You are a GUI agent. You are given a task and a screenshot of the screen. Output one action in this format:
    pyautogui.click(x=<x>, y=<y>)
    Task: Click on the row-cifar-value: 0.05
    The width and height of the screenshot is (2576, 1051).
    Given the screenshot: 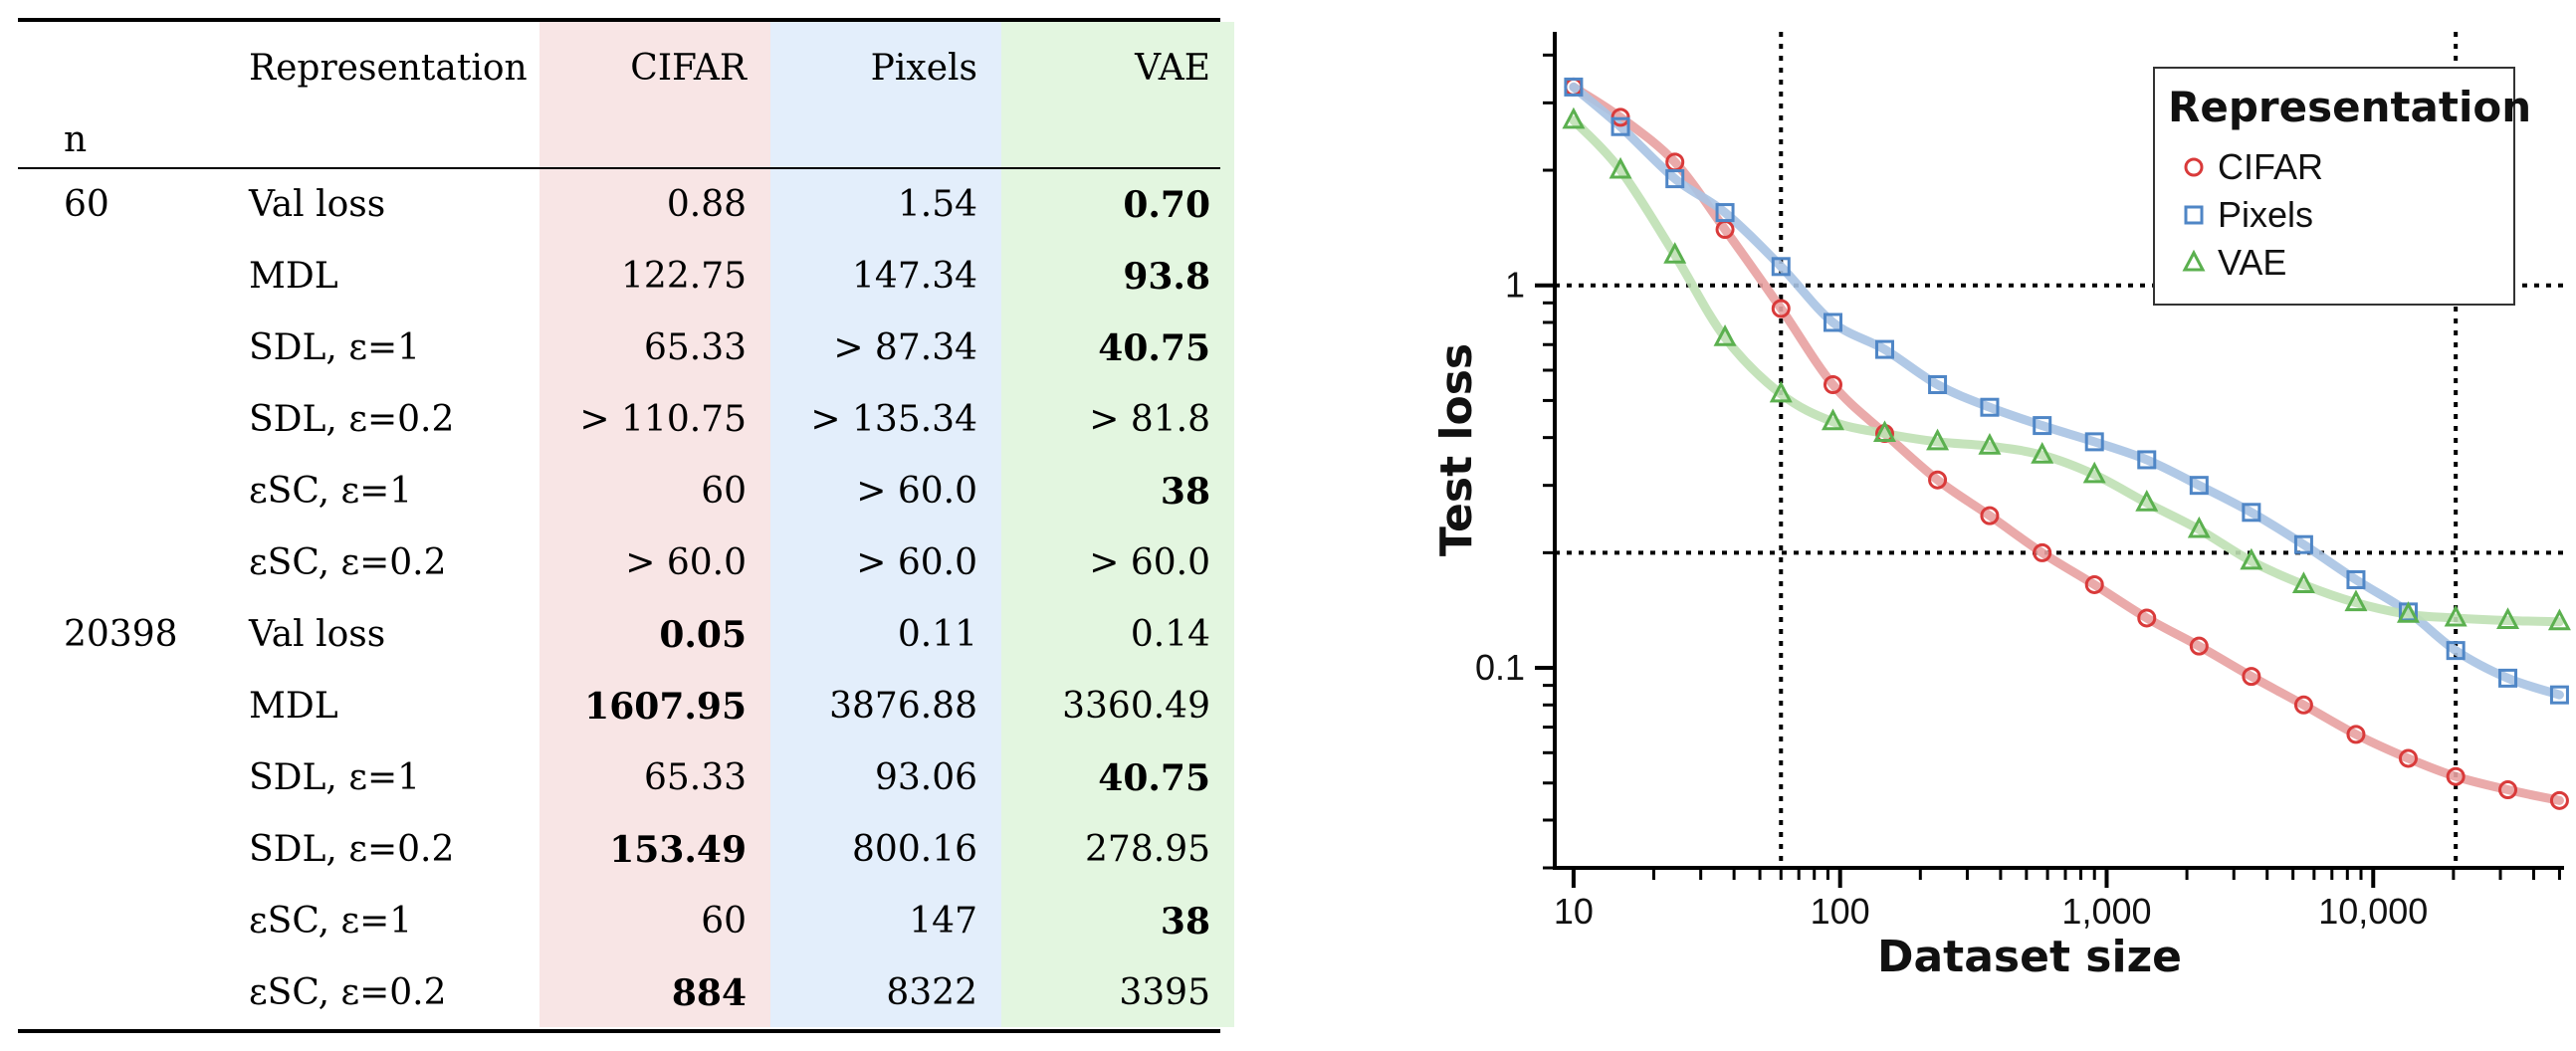 What is the action you would take?
    pyautogui.click(x=703, y=635)
    